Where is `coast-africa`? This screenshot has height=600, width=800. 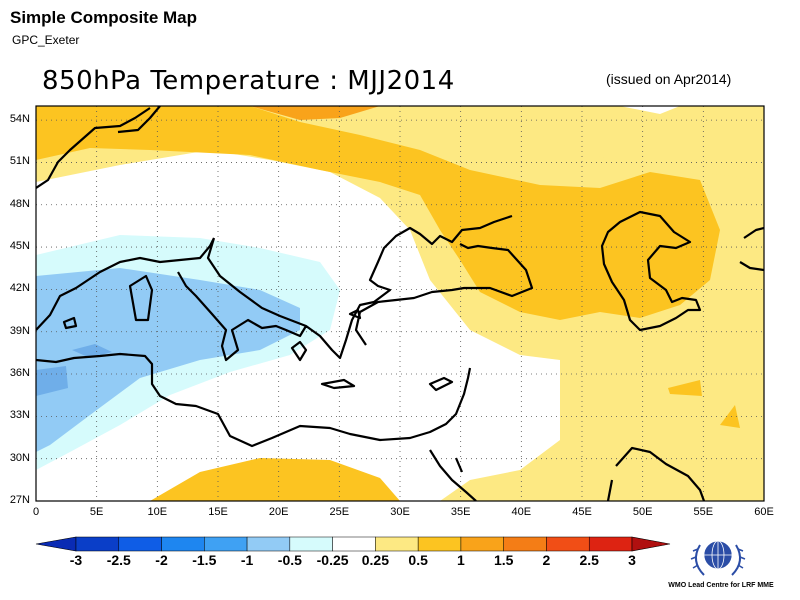
coast-africa is located at coordinates (254, 400).